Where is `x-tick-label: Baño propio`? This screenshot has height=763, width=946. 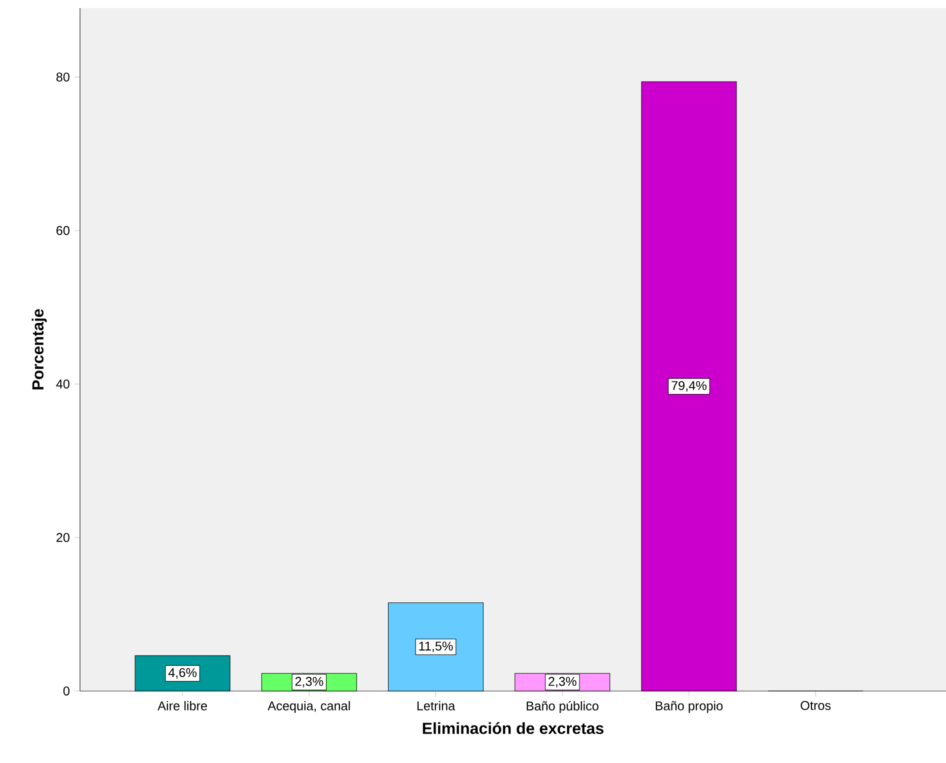
x-tick-label: Baño propio is located at coordinates (689, 707).